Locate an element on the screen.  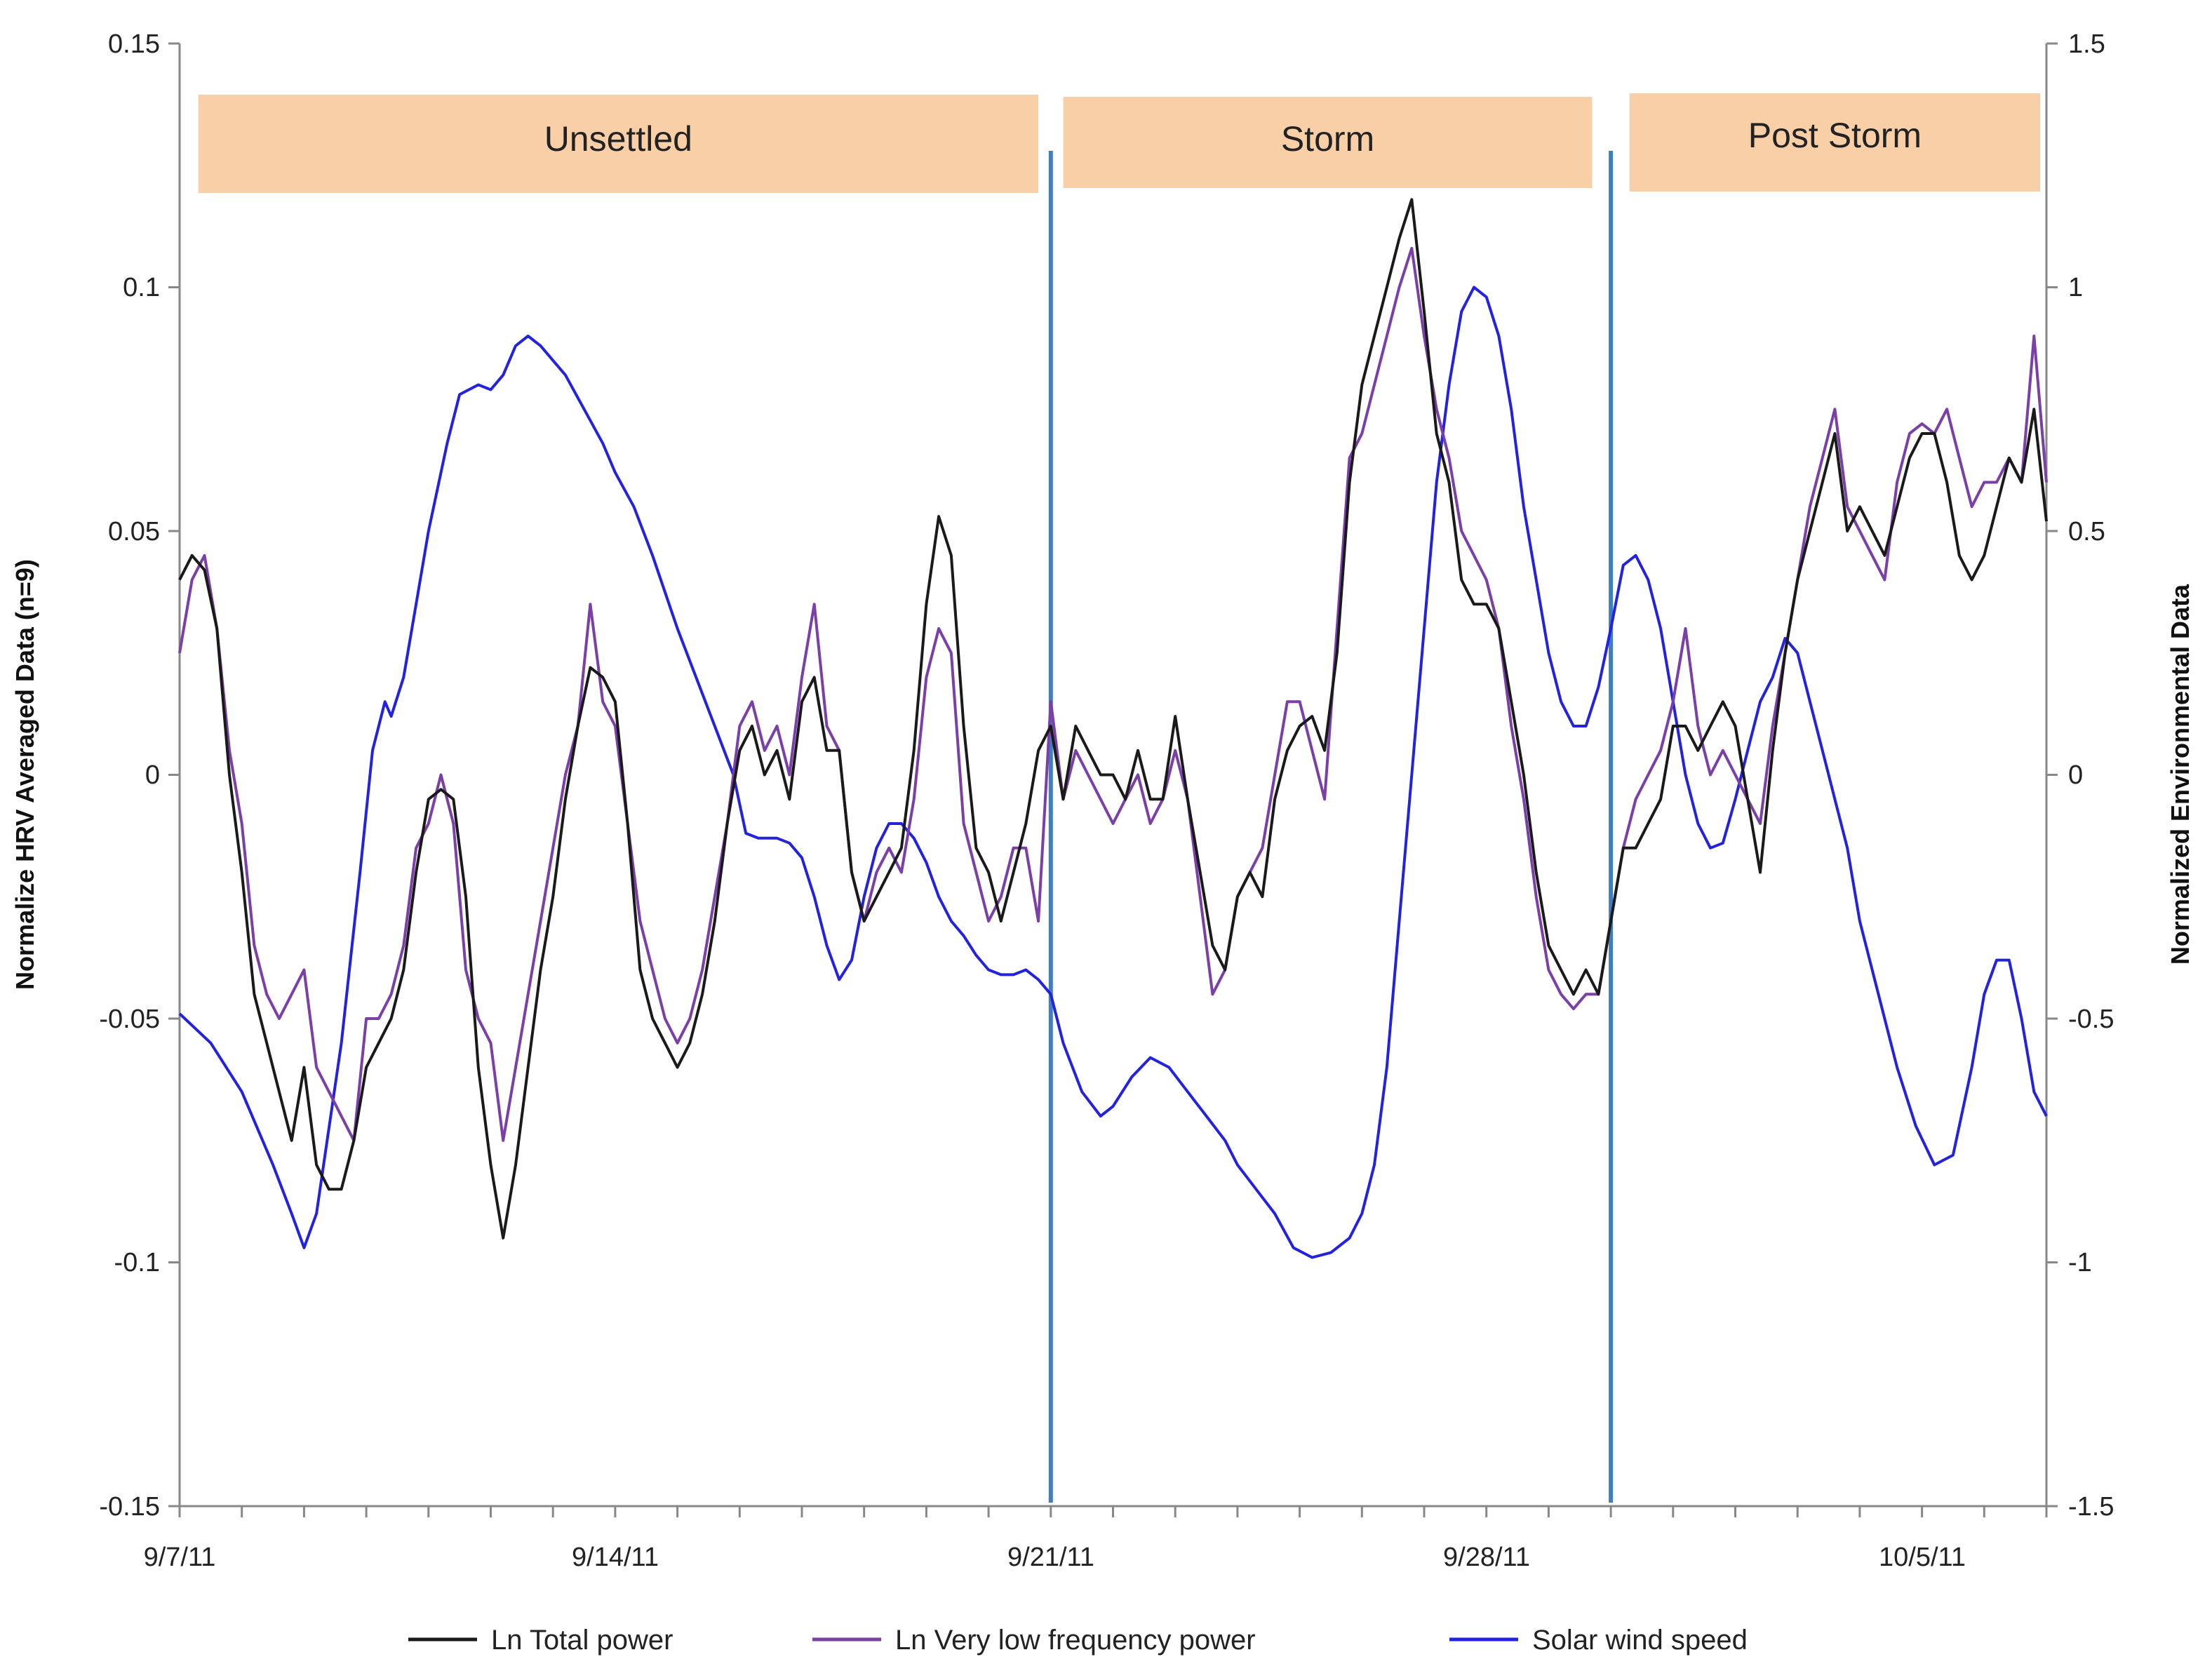
phase-banner-storm is located at coordinates (1328, 142).